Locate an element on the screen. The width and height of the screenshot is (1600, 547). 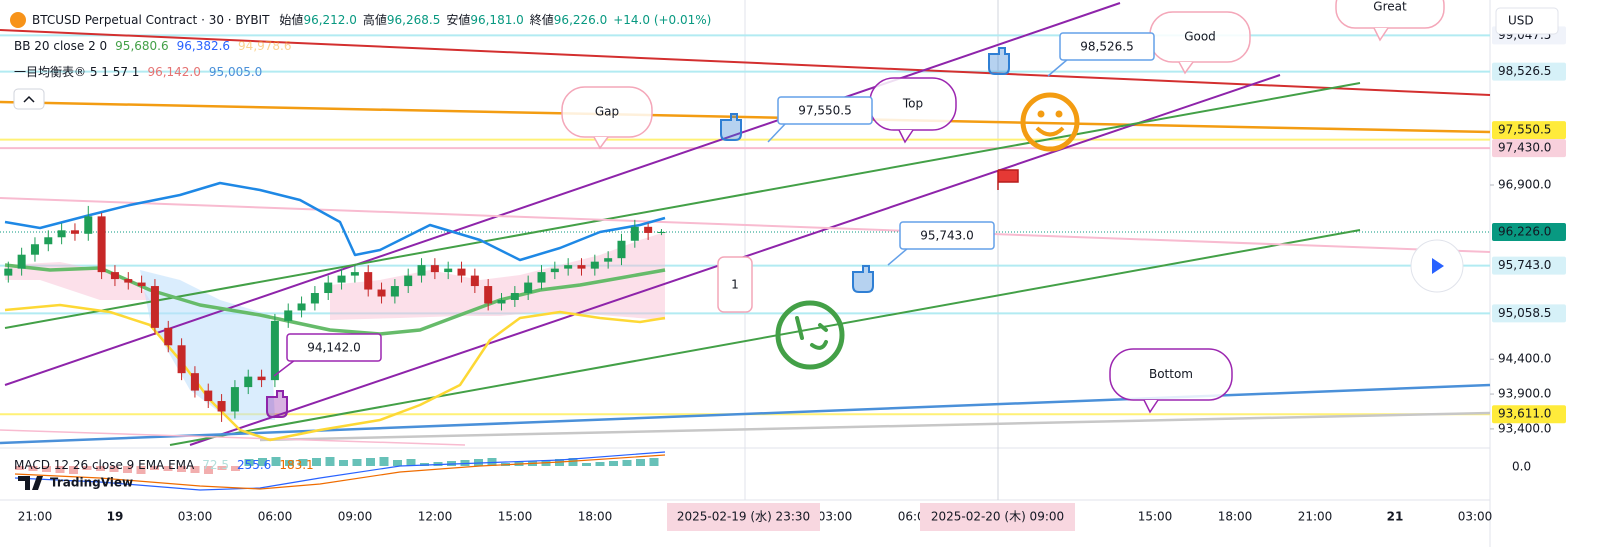
smiley-eye is located at coordinates (1059, 114).